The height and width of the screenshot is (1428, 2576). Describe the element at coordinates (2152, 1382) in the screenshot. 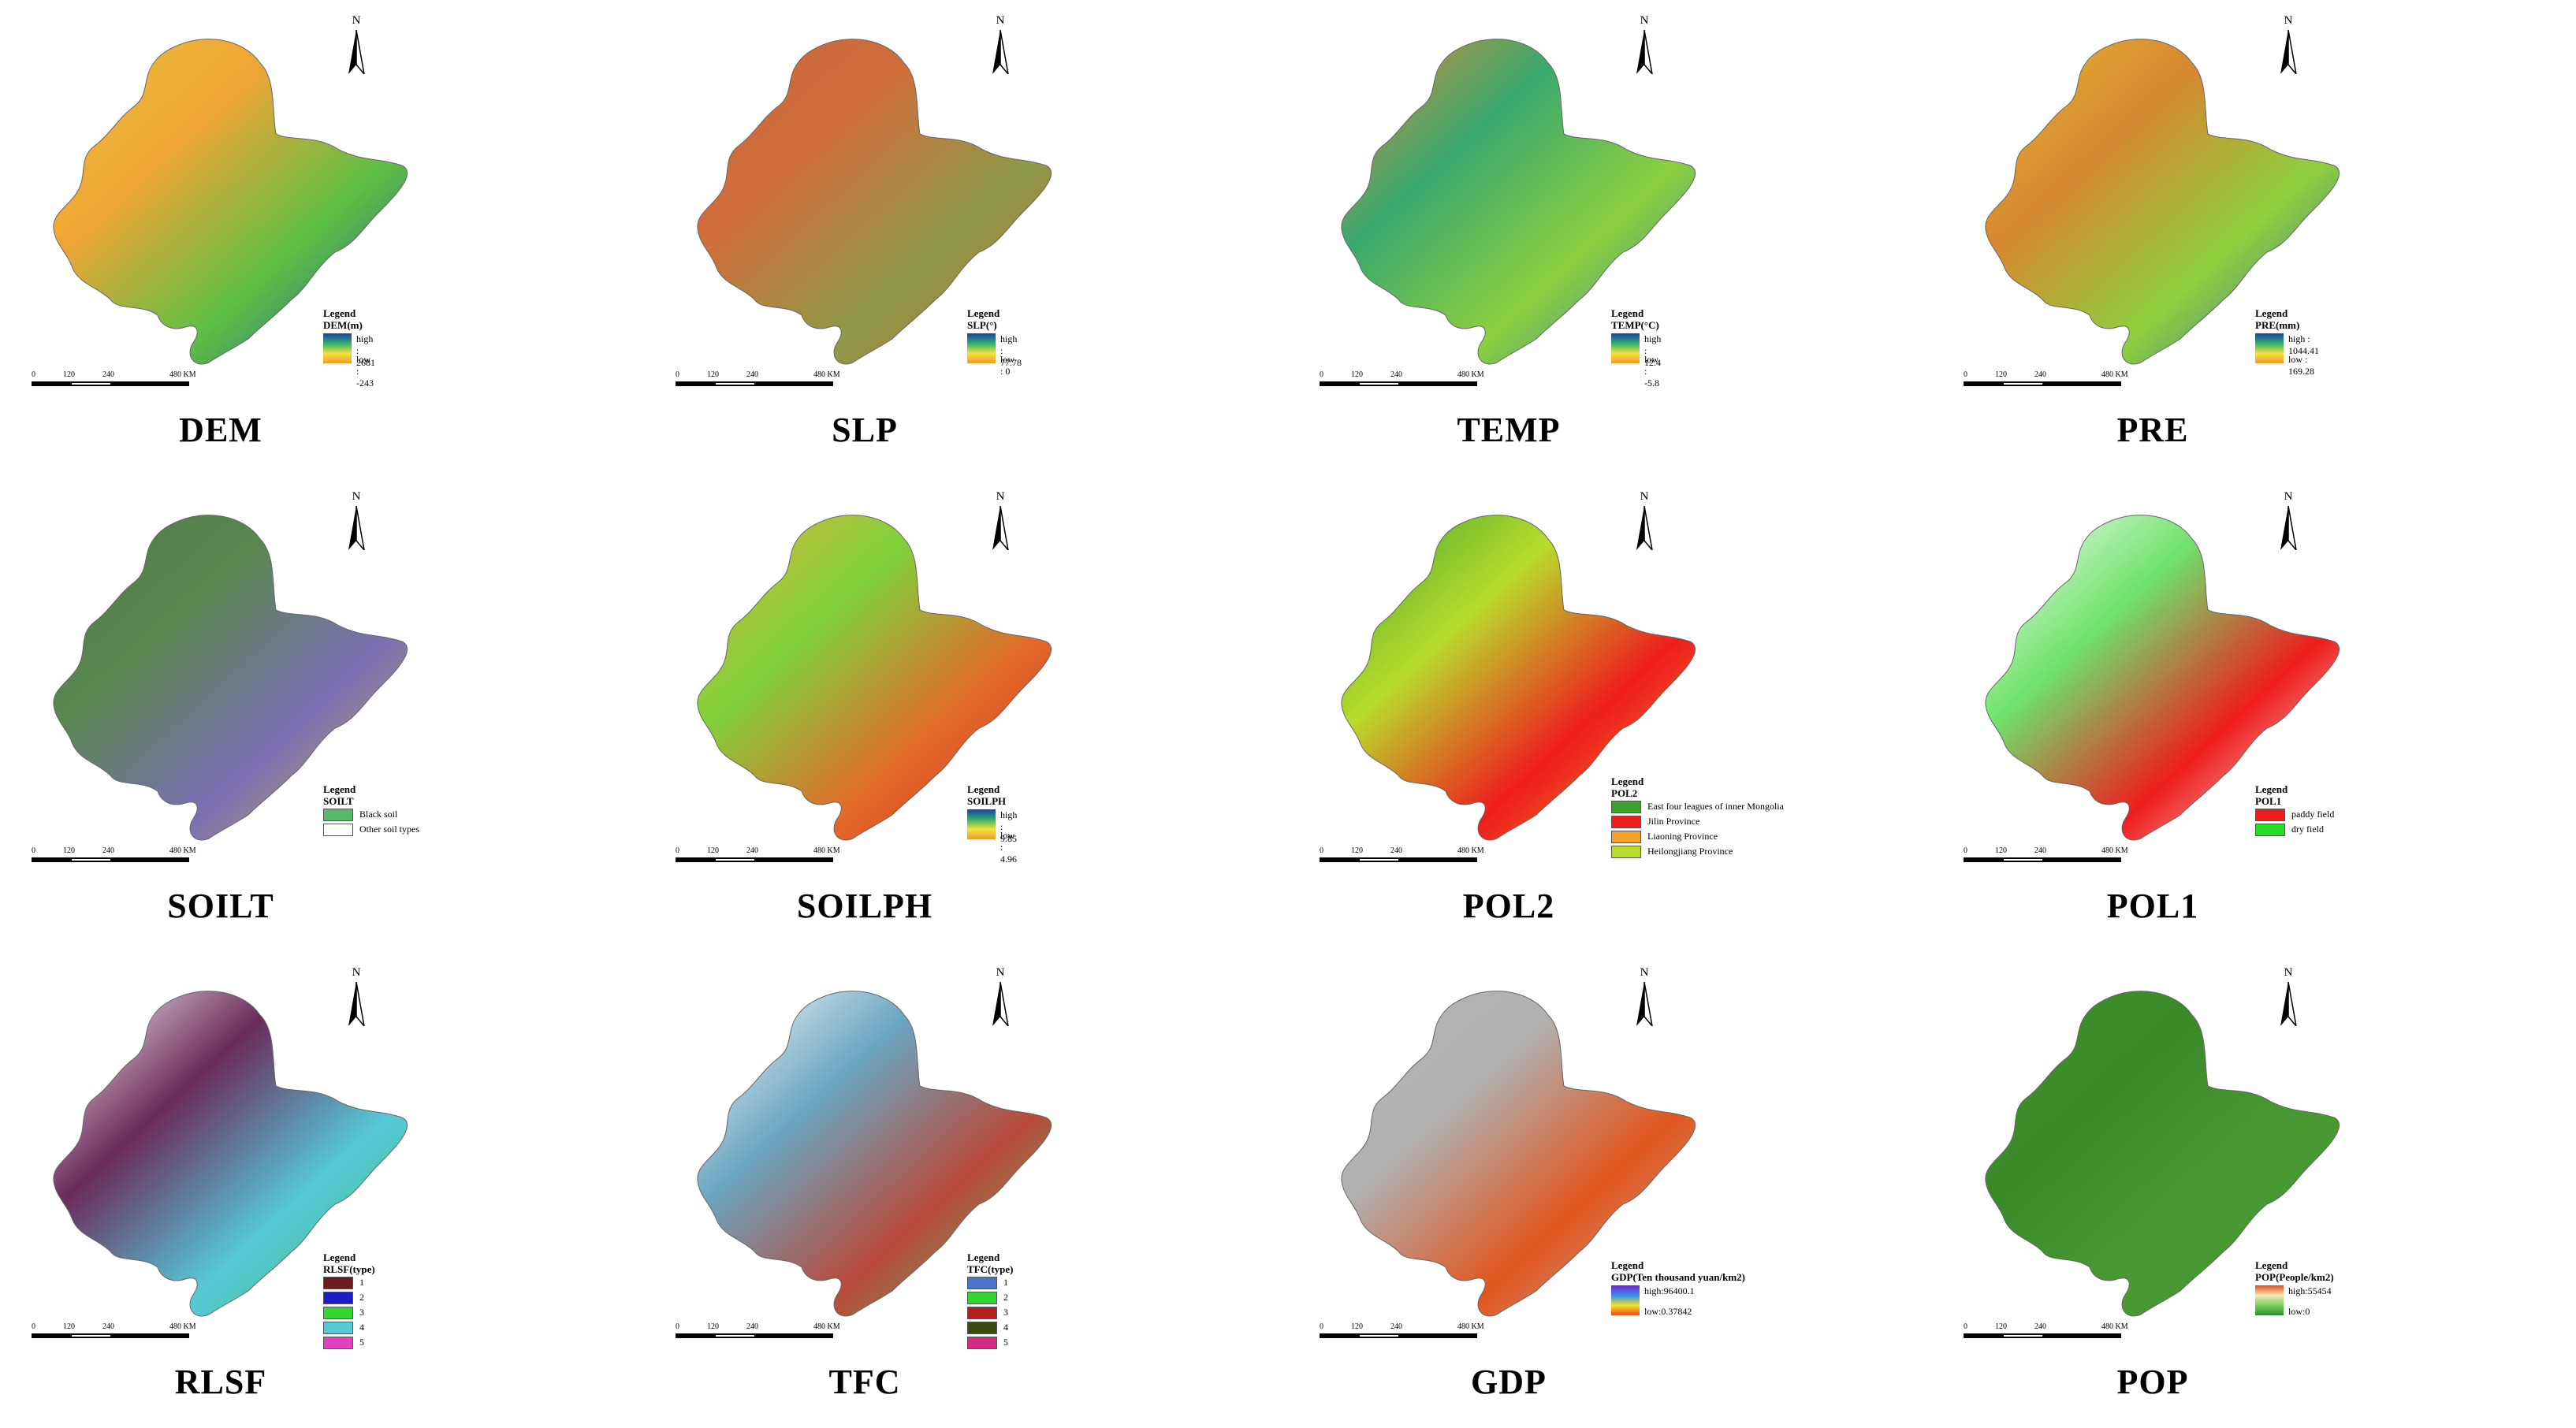

I see `map-title: POP` at that location.